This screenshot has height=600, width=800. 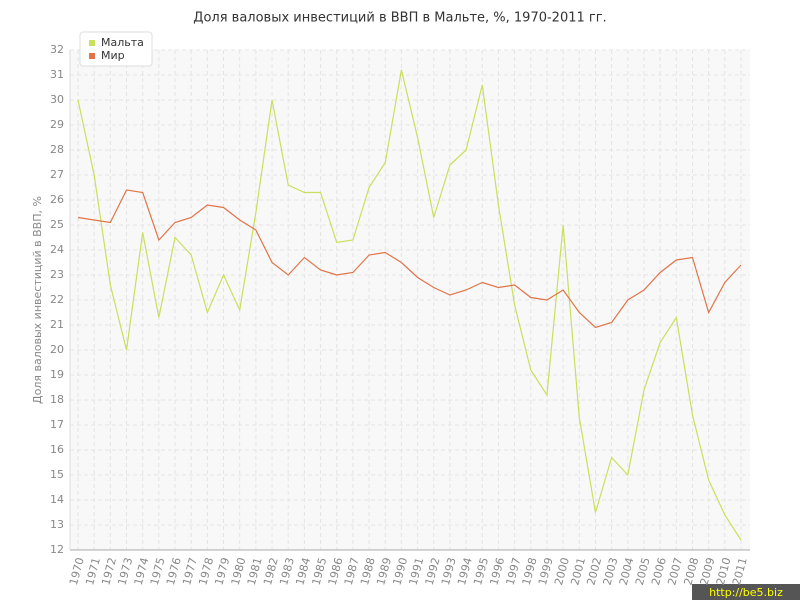 What do you see at coordinates (57, 524) in the screenshot?
I see `y-tick-label: 13` at bounding box center [57, 524].